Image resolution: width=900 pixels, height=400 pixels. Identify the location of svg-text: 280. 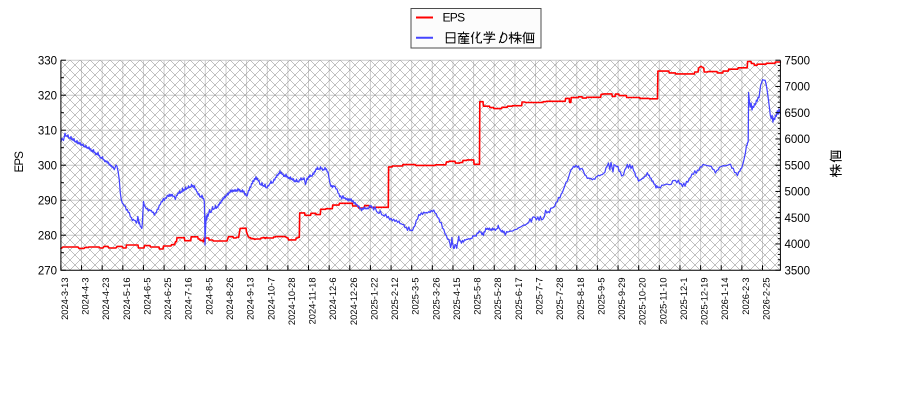
(47, 236).